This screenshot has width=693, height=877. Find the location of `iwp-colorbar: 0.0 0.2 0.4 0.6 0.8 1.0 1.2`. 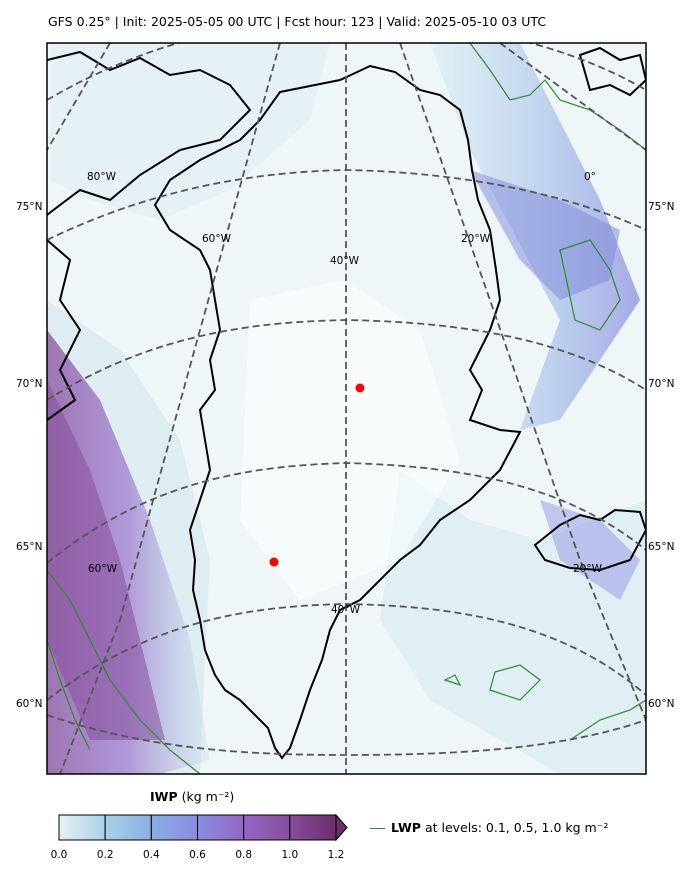

iwp-colorbar: 0.0 0.2 0.4 0.6 0.8 1.0 1.2 is located at coordinates (199, 837).